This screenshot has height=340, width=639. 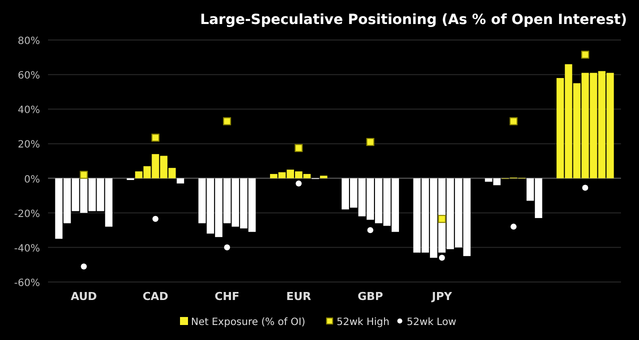 What do you see at coordinates (248, 322) in the screenshot?
I see `legend-label: Net Exposure (% of OI)` at bounding box center [248, 322].